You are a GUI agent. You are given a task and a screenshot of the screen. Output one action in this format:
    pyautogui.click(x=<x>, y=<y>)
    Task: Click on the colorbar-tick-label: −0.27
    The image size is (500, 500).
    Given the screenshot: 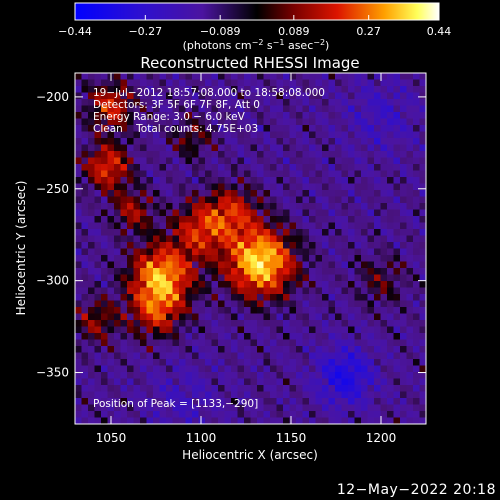 What is the action you would take?
    pyautogui.click(x=145, y=31)
    